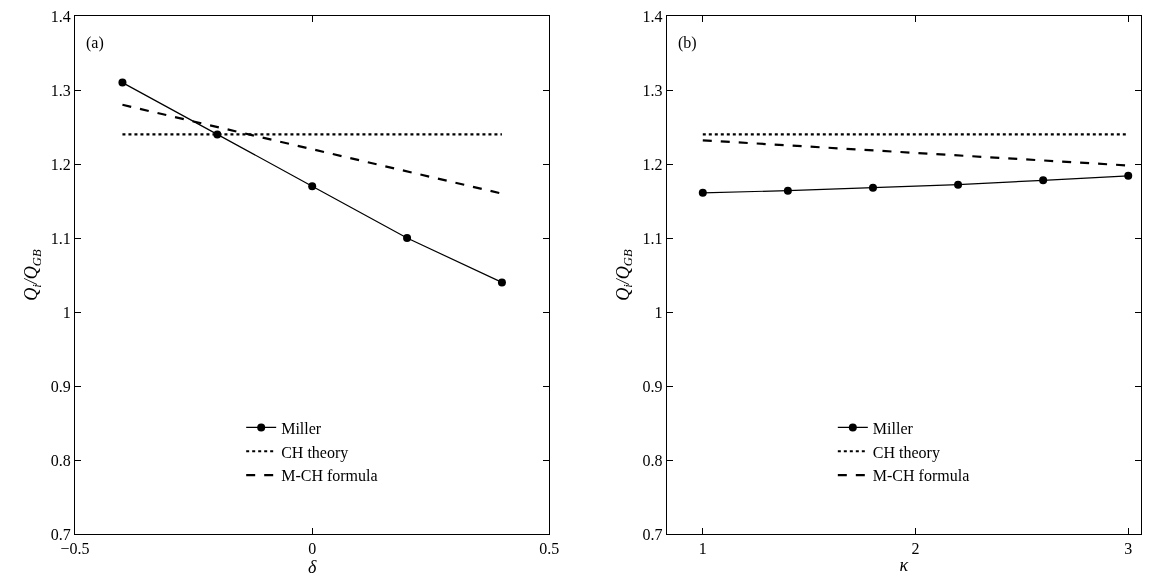 This screenshot has width=1159, height=582. What do you see at coordinates (702, 549) in the screenshot?
I see `x-tick-label: 1` at bounding box center [702, 549].